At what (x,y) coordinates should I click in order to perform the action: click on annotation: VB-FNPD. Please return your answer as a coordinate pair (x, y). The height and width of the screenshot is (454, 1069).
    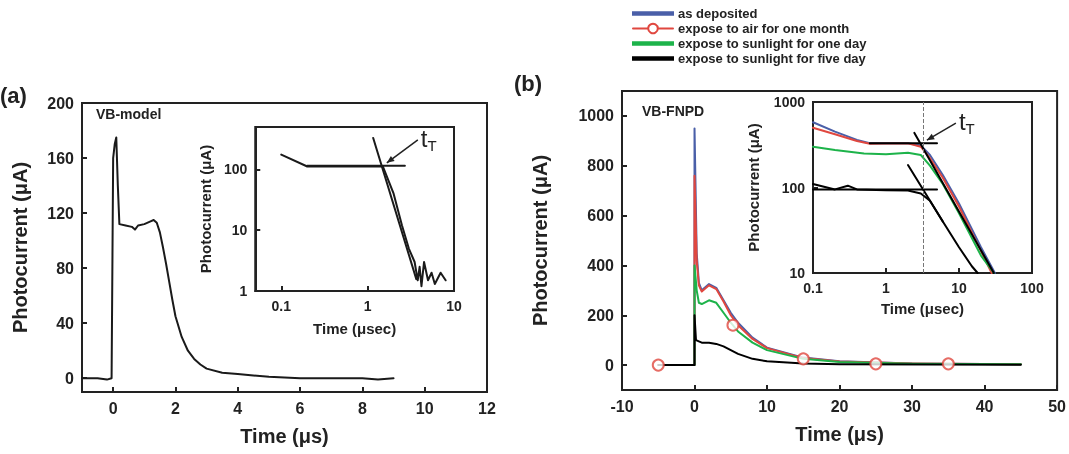
    Looking at the image, I should click on (673, 111).